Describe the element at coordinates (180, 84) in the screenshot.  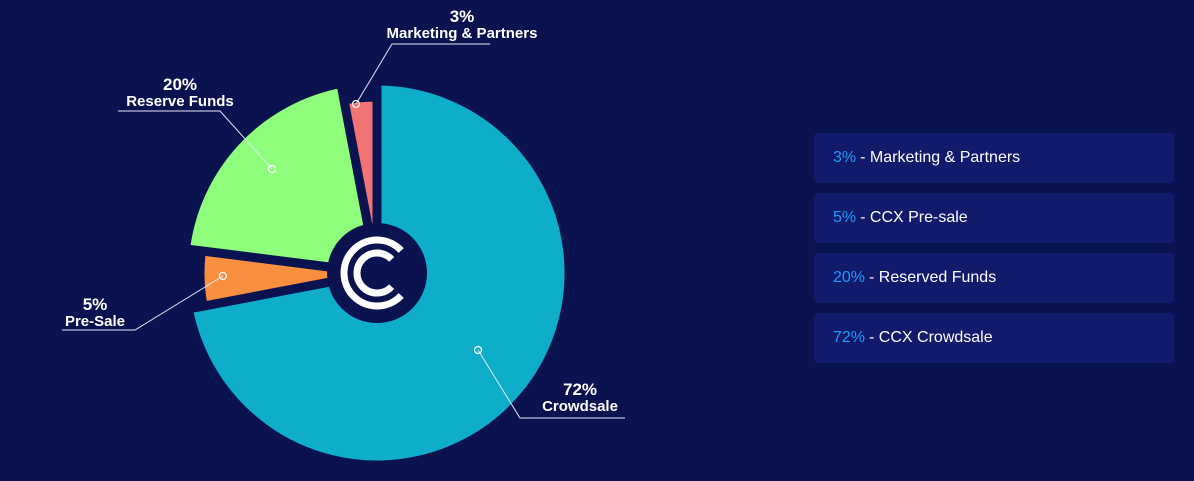
I see `label-reserve-value: 20%` at that location.